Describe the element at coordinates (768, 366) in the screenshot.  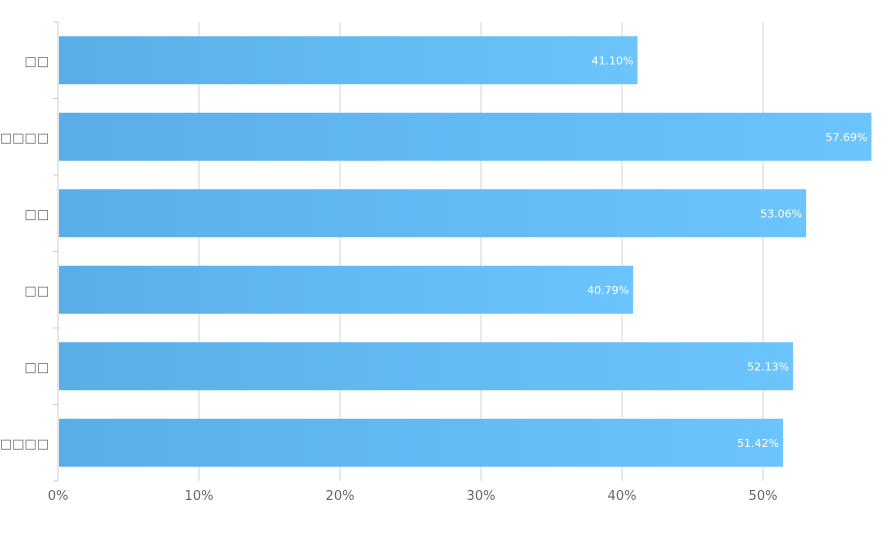
I see `bar-value-label: 52.13%` at that location.